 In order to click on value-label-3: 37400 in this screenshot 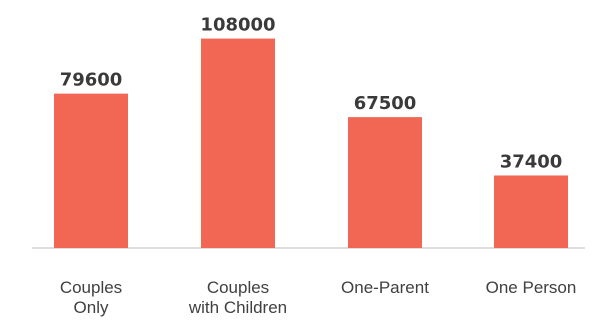, I will do `click(531, 161)`.